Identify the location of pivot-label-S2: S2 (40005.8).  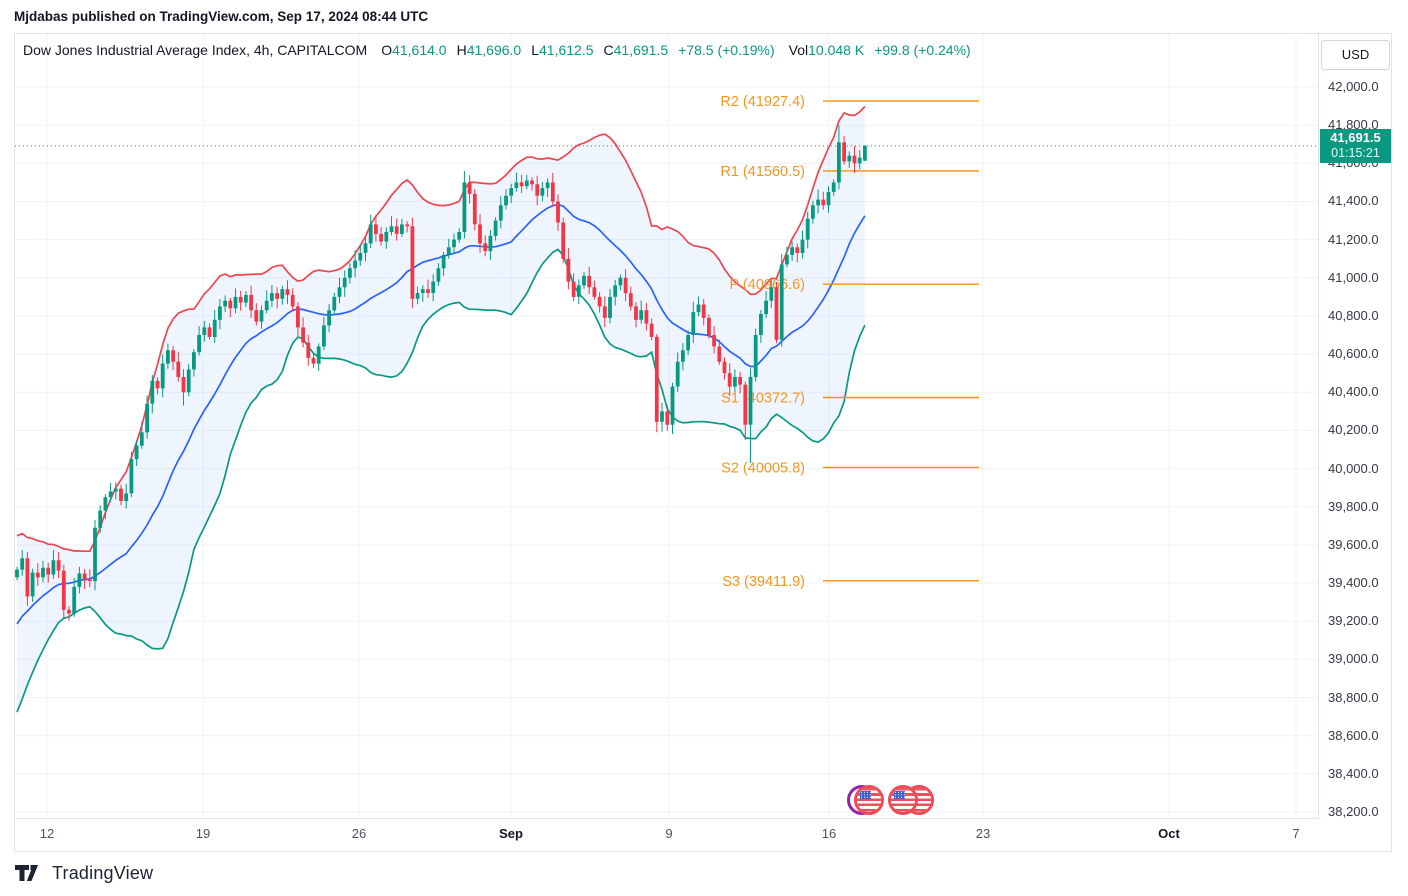
(763, 469).